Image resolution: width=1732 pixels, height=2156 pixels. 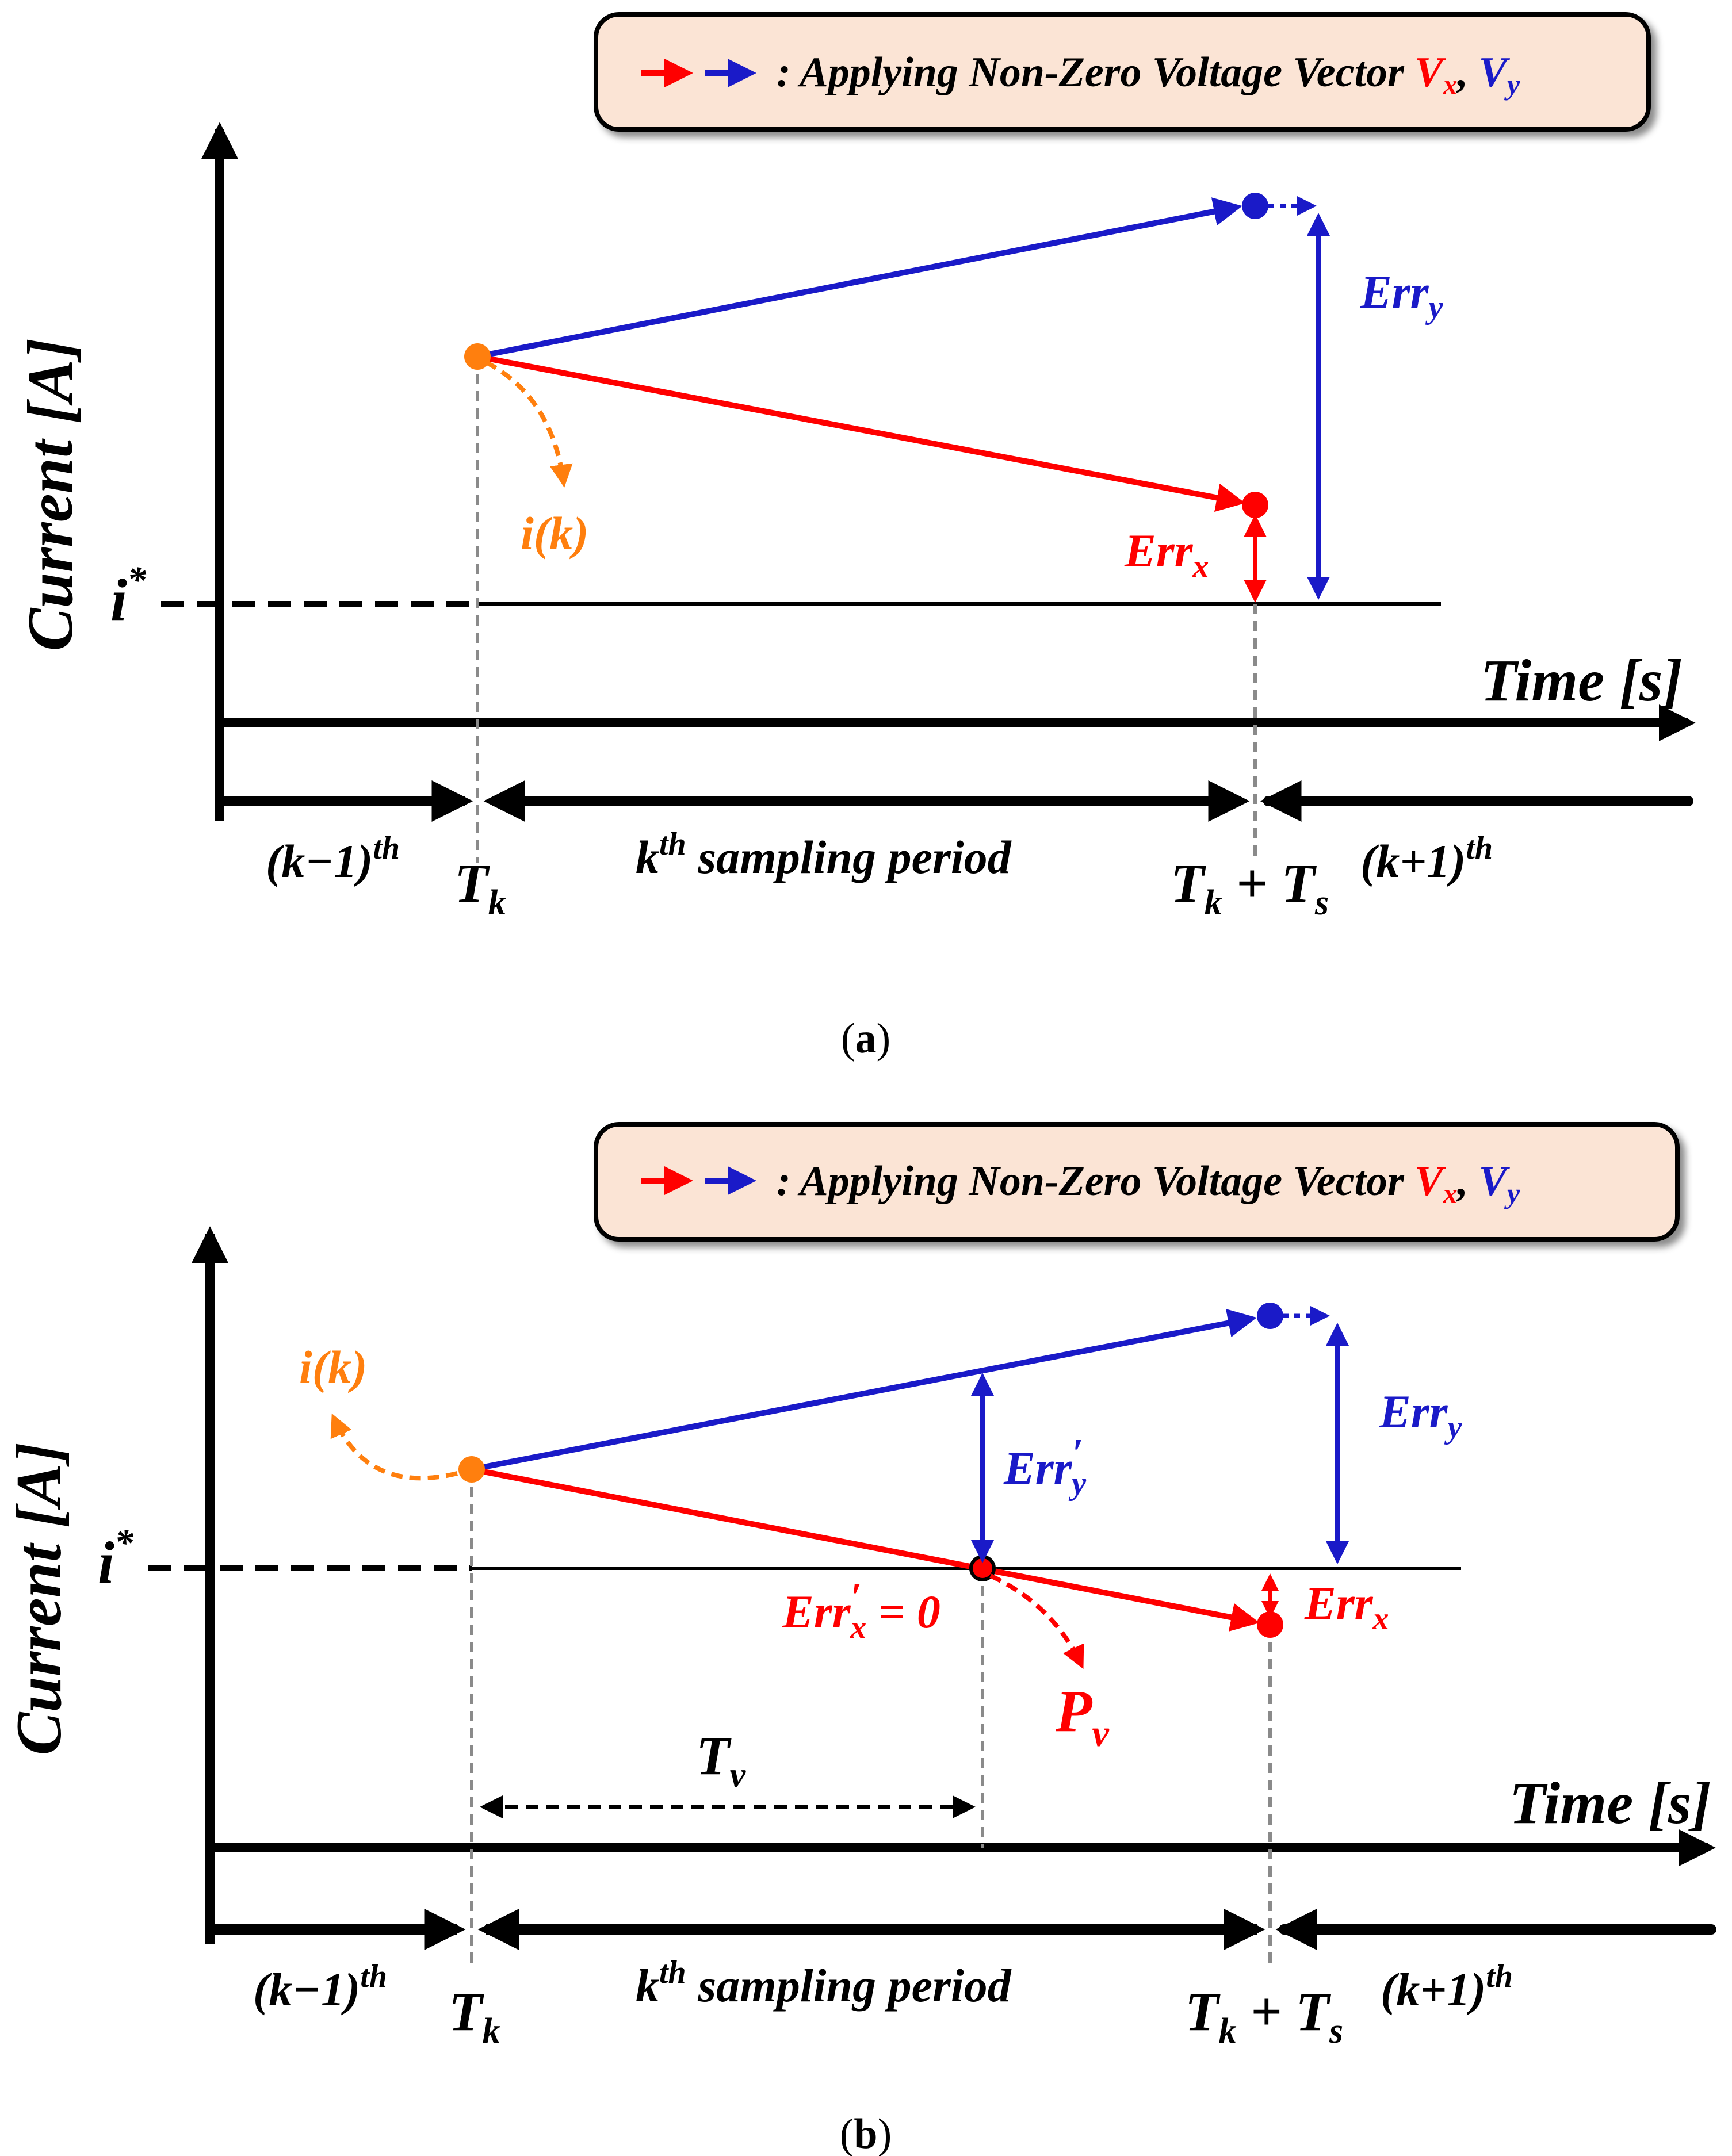 What do you see at coordinates (1045, 1466) in the screenshot?
I see `err-y-prime-label: Err′ y` at bounding box center [1045, 1466].